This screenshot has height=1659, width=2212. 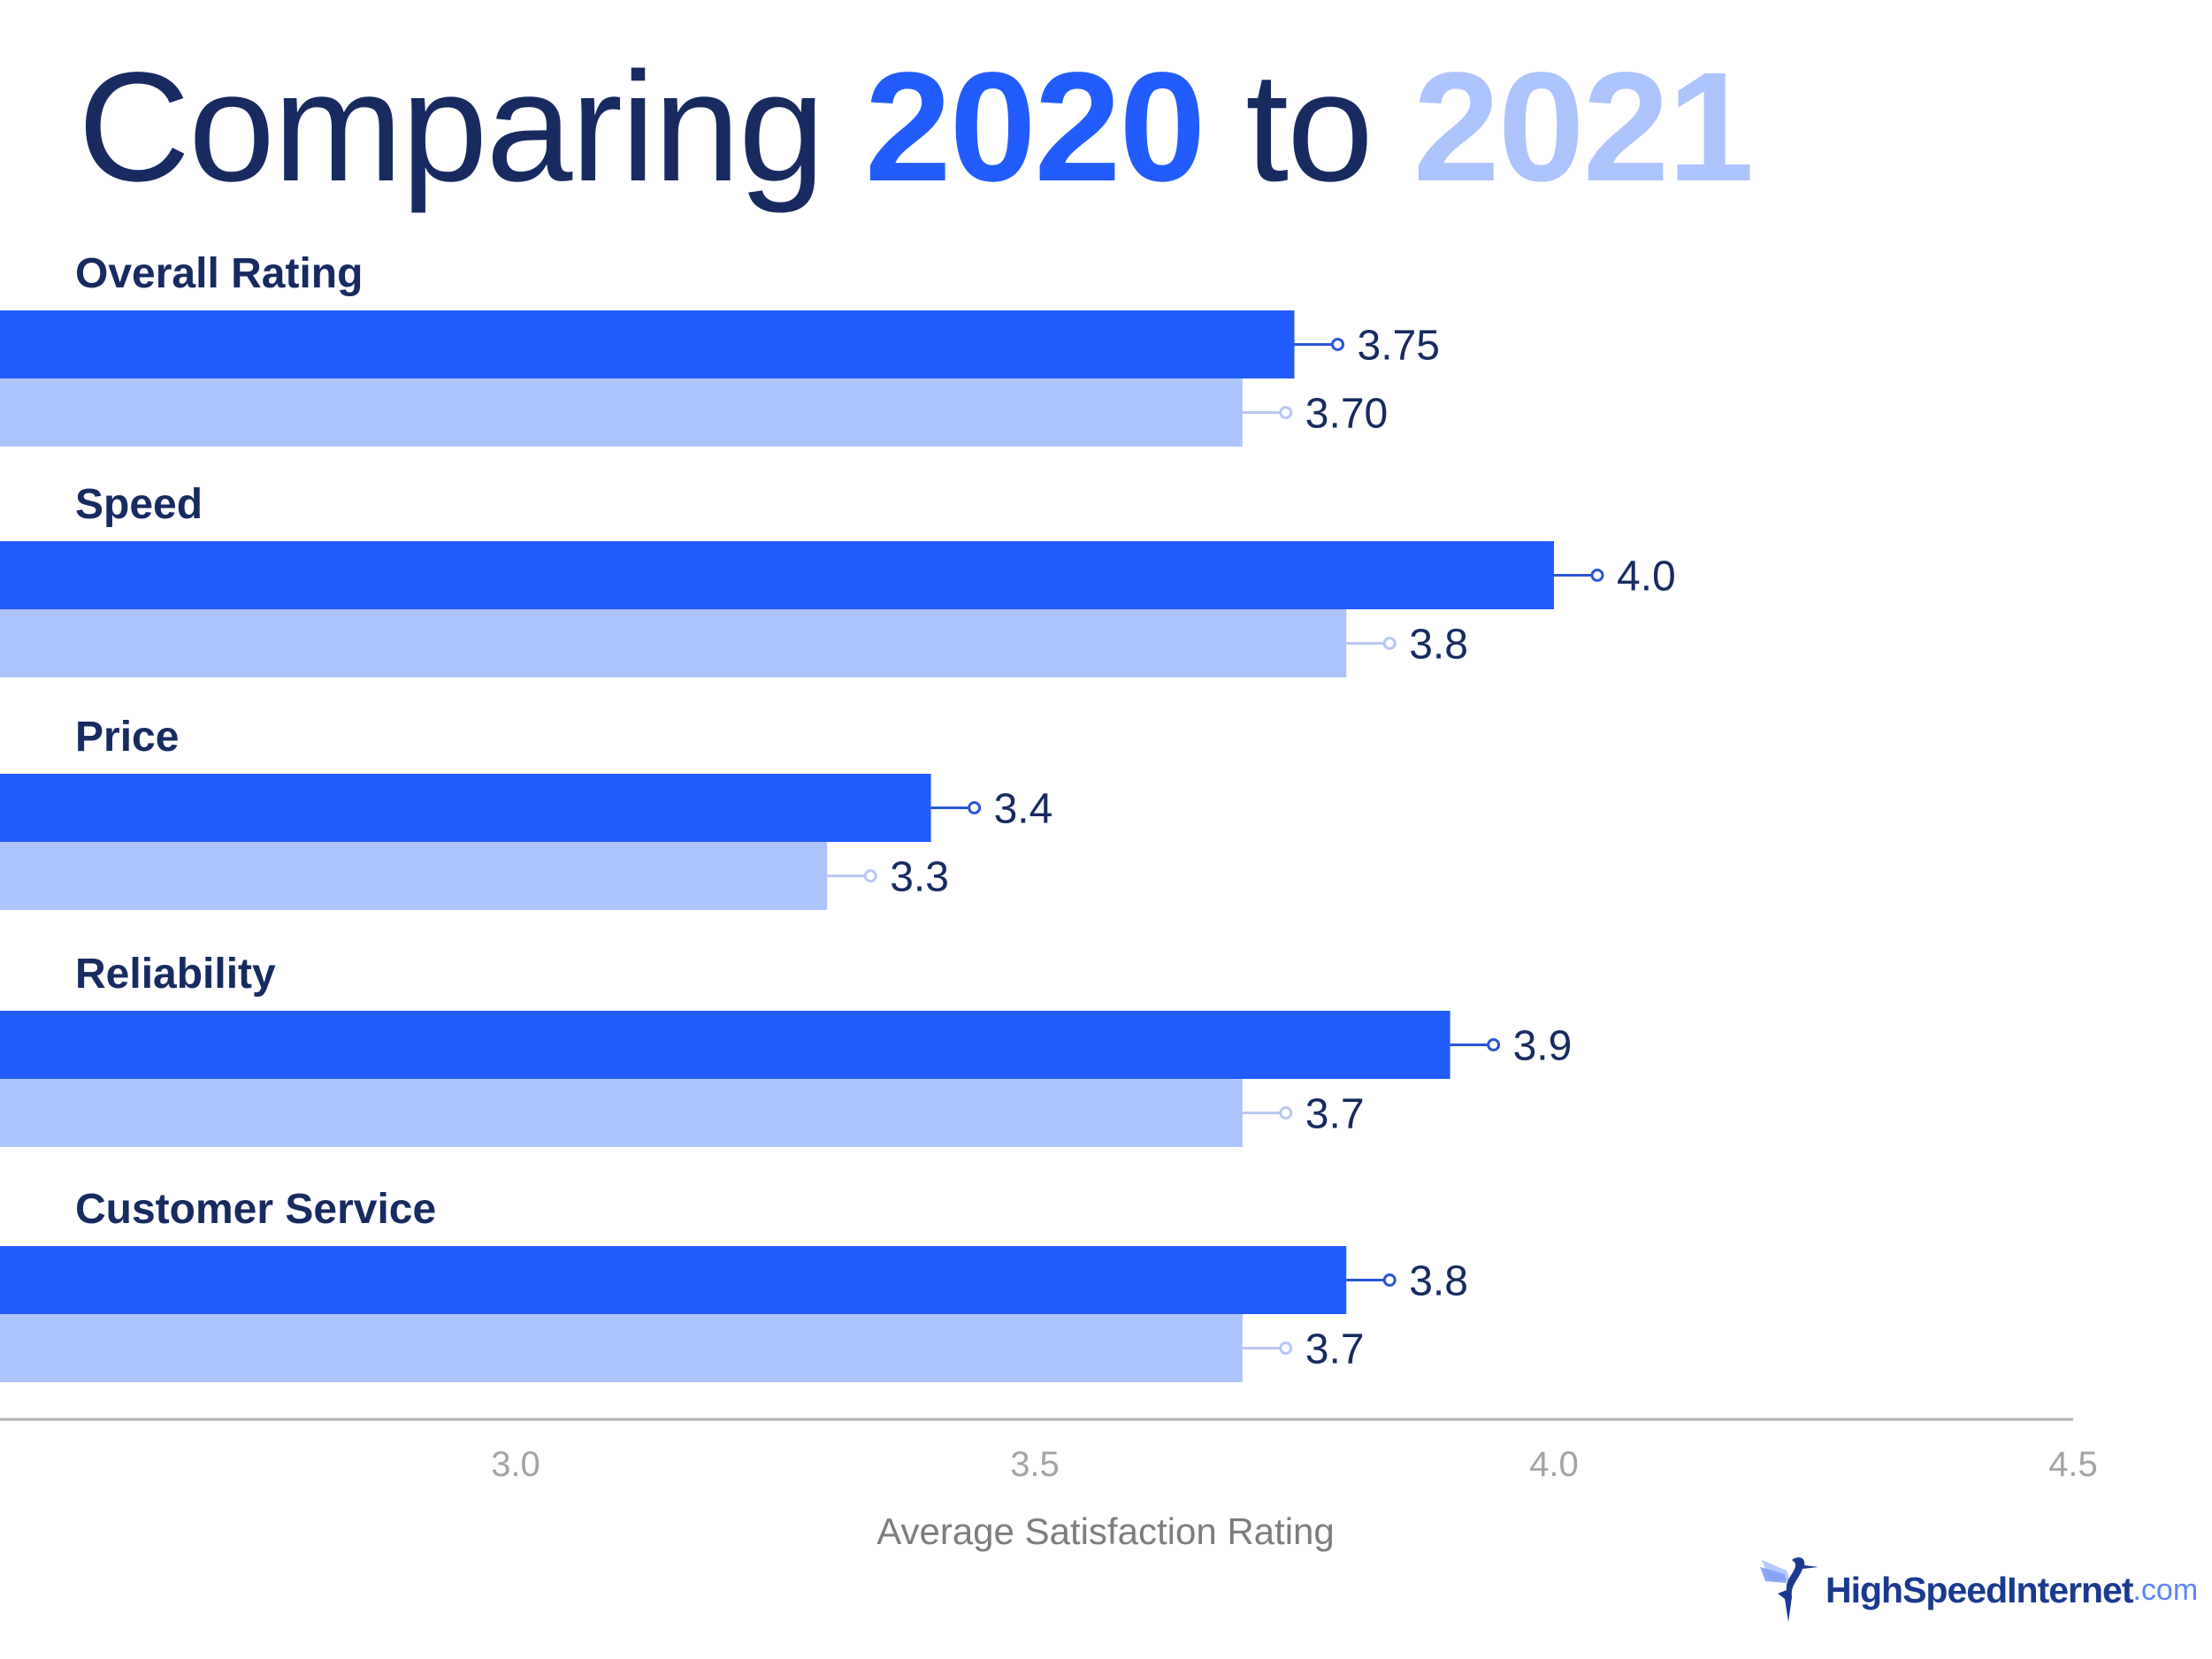 What do you see at coordinates (255, 1209) in the screenshot?
I see `category-label: Customer Service` at bounding box center [255, 1209].